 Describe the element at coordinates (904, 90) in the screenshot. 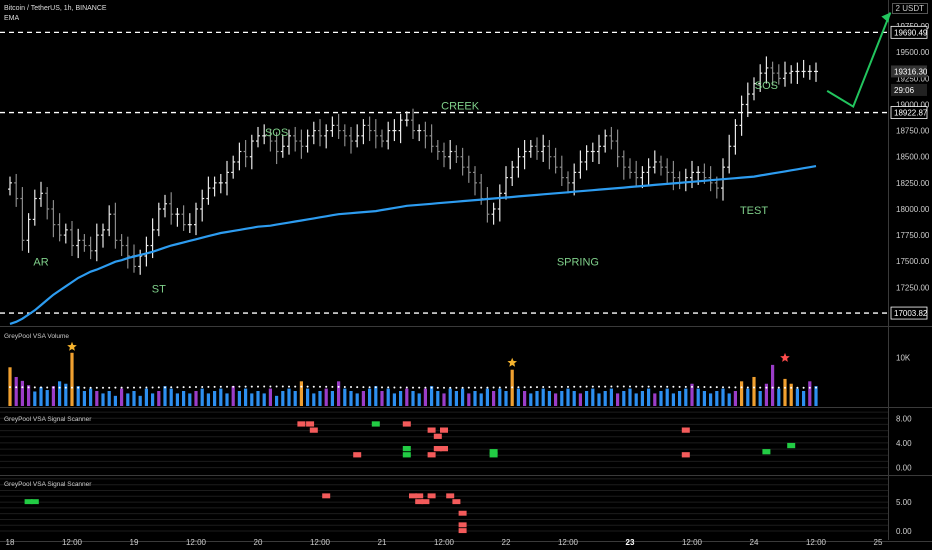

I see `price-tag-label: 29:06` at that location.